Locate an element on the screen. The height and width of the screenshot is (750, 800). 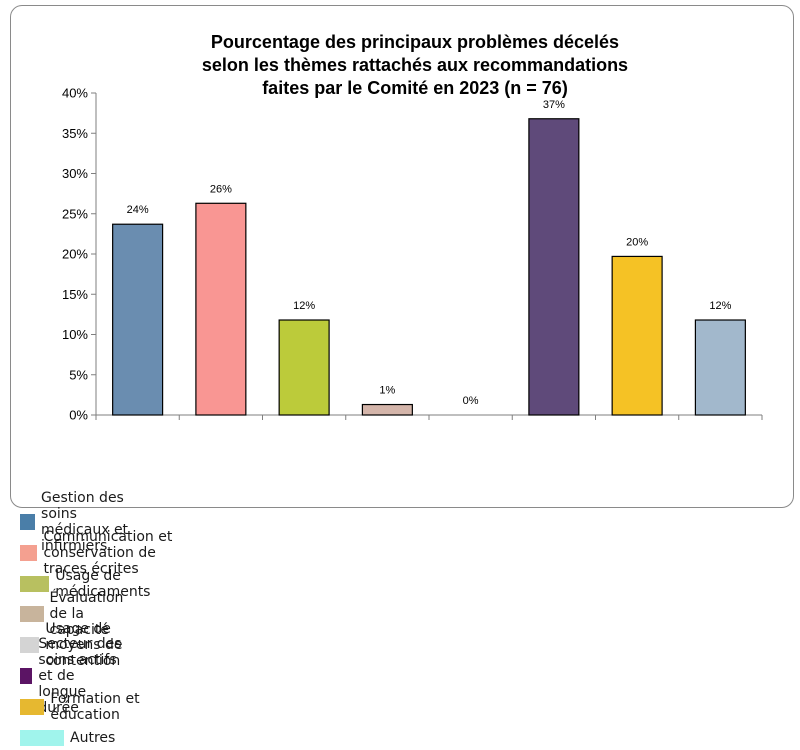
y-tick-label: 15% is located at coordinates (75, 294).